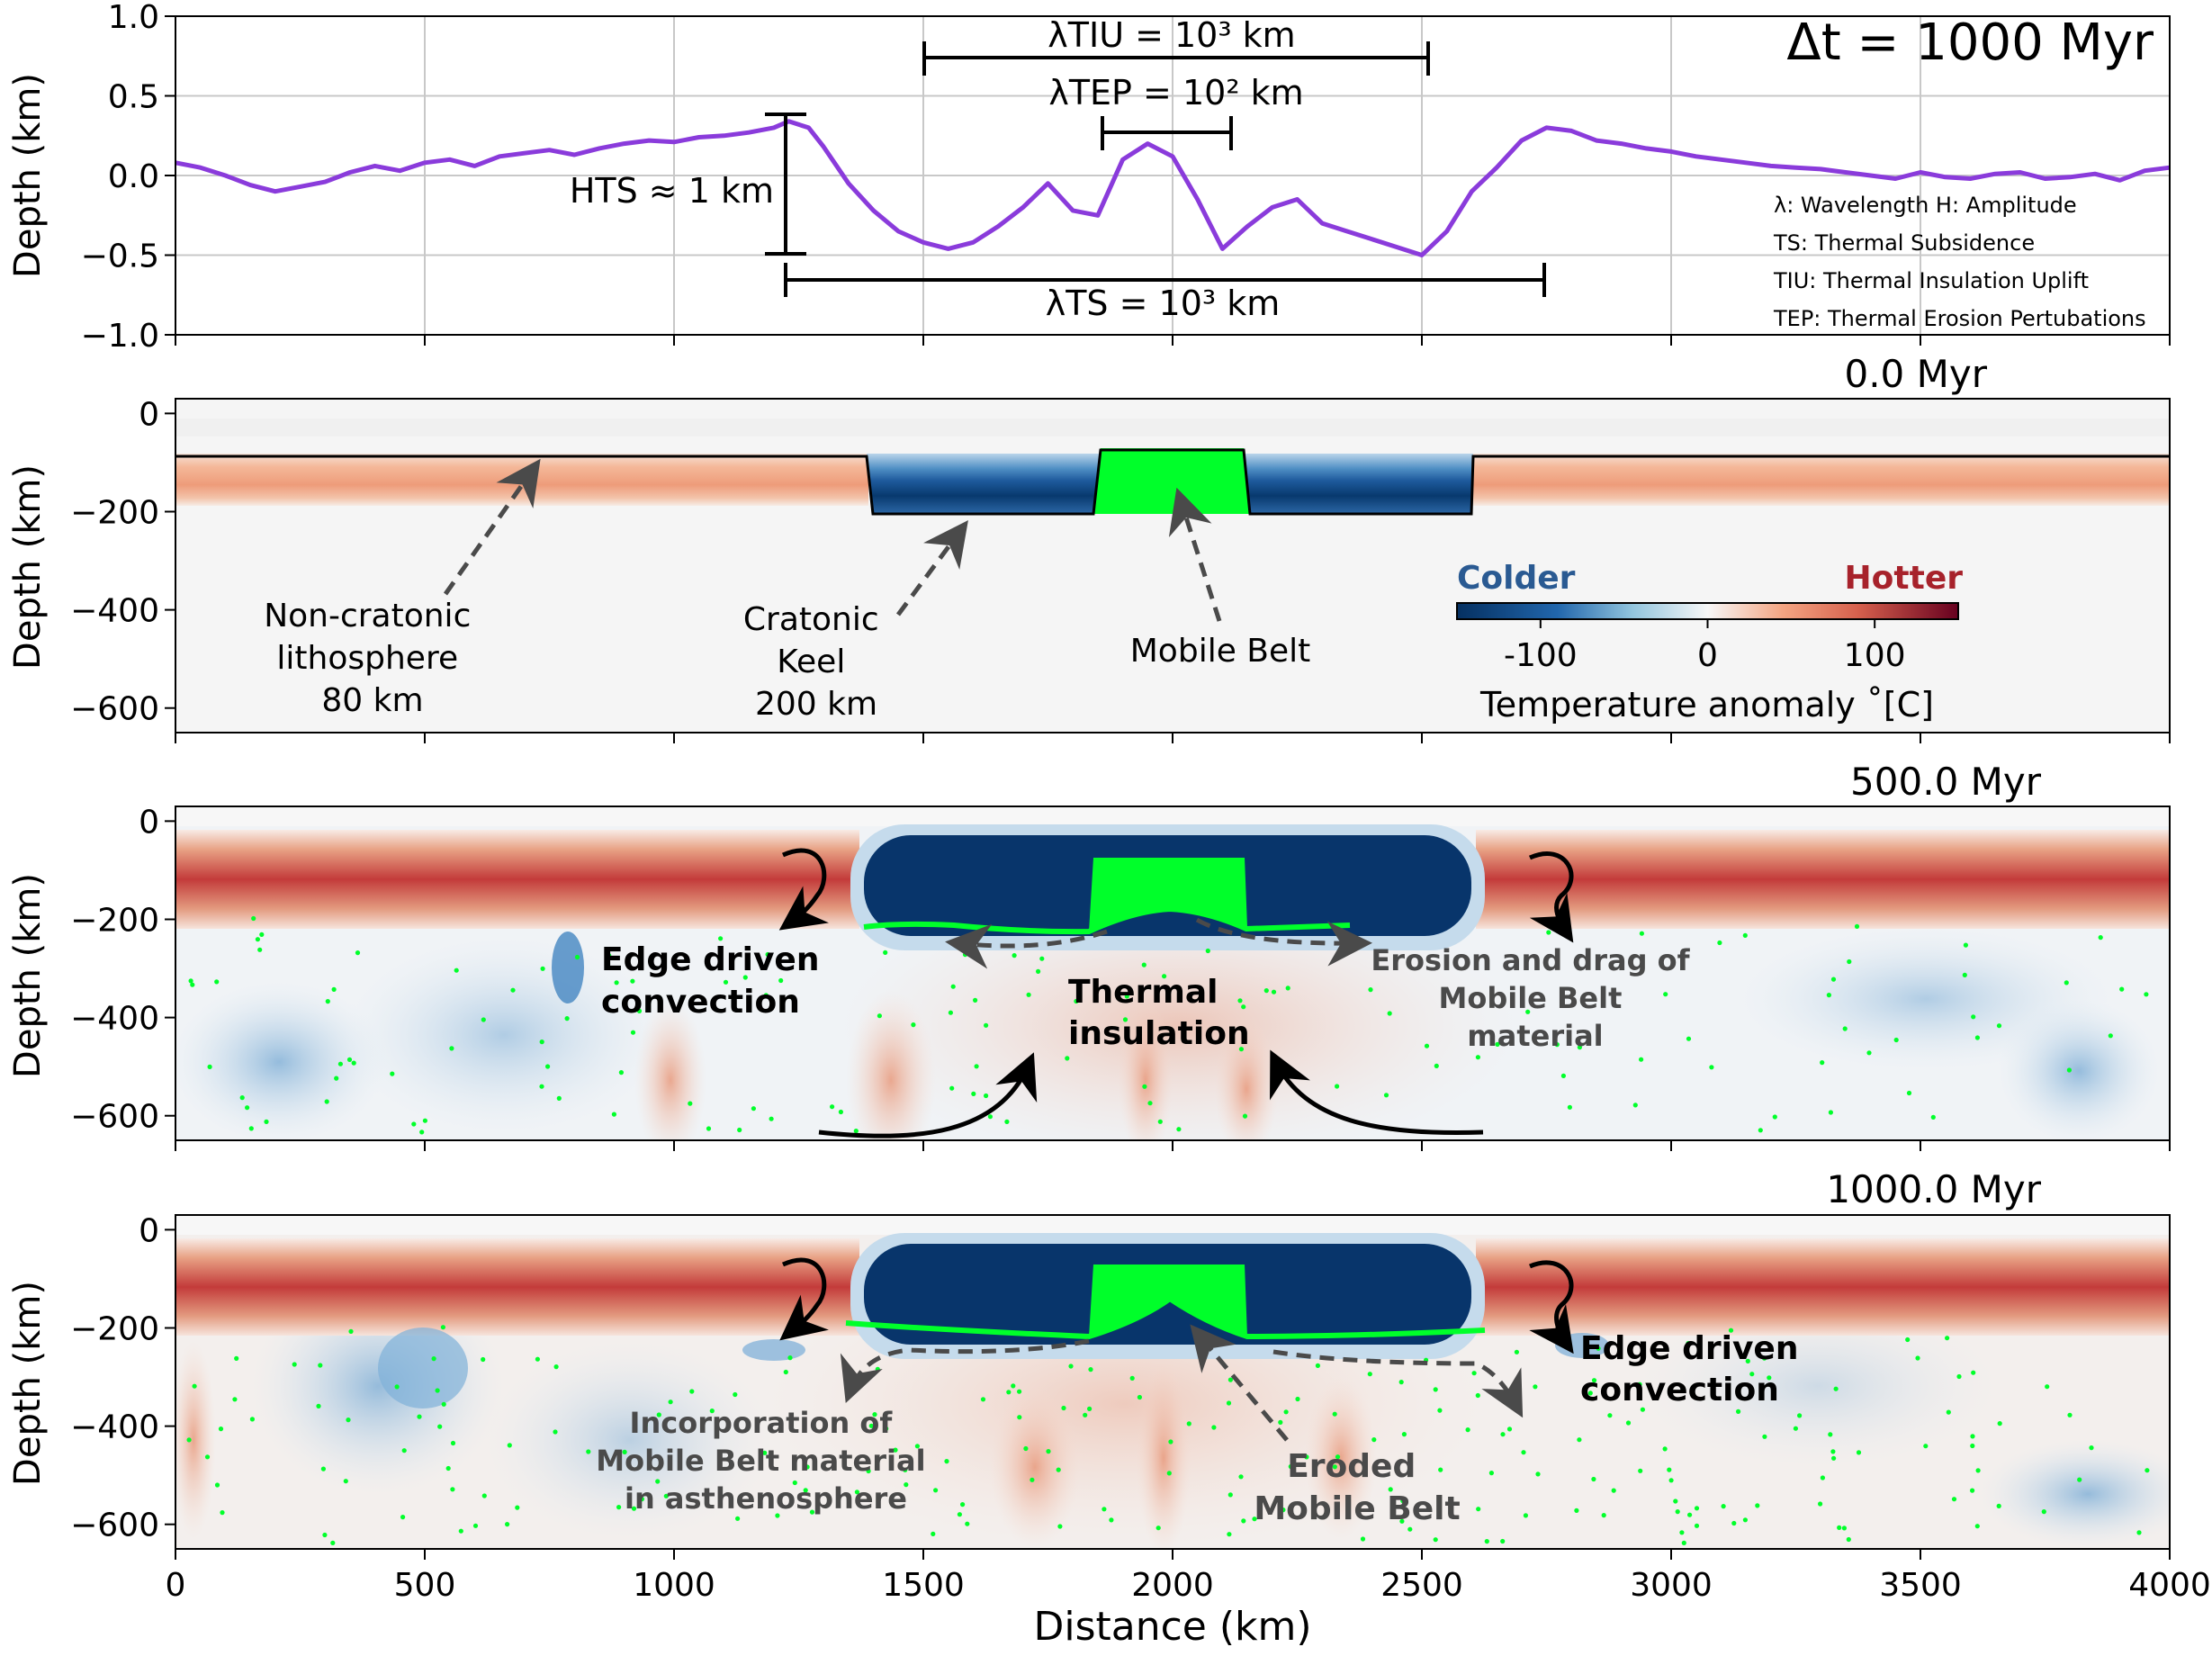 The image size is (2212, 1656). What do you see at coordinates (367, 659) in the screenshot?
I see `non-cratonic-label-line-2: lithosphere` at bounding box center [367, 659].